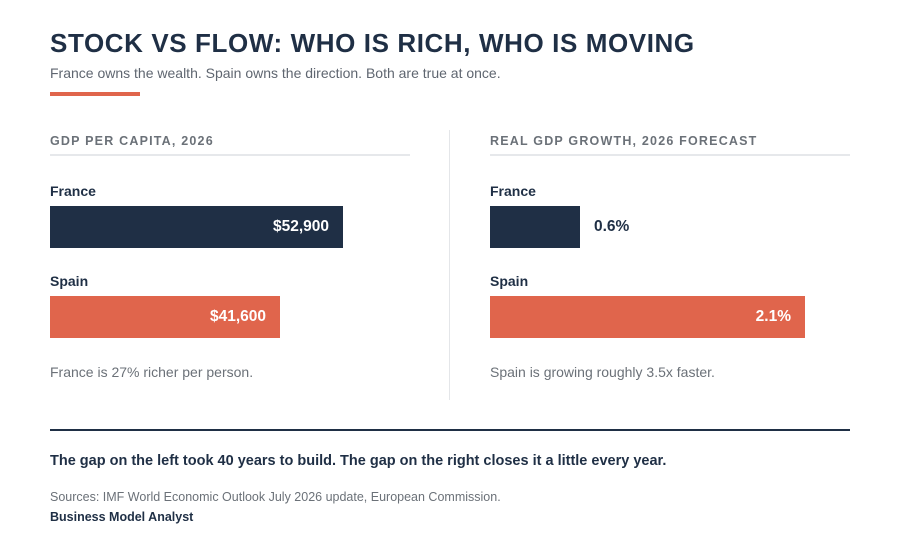  What do you see at coordinates (773, 316) in the screenshot?
I see `bar-value-spain: 2.1%` at bounding box center [773, 316].